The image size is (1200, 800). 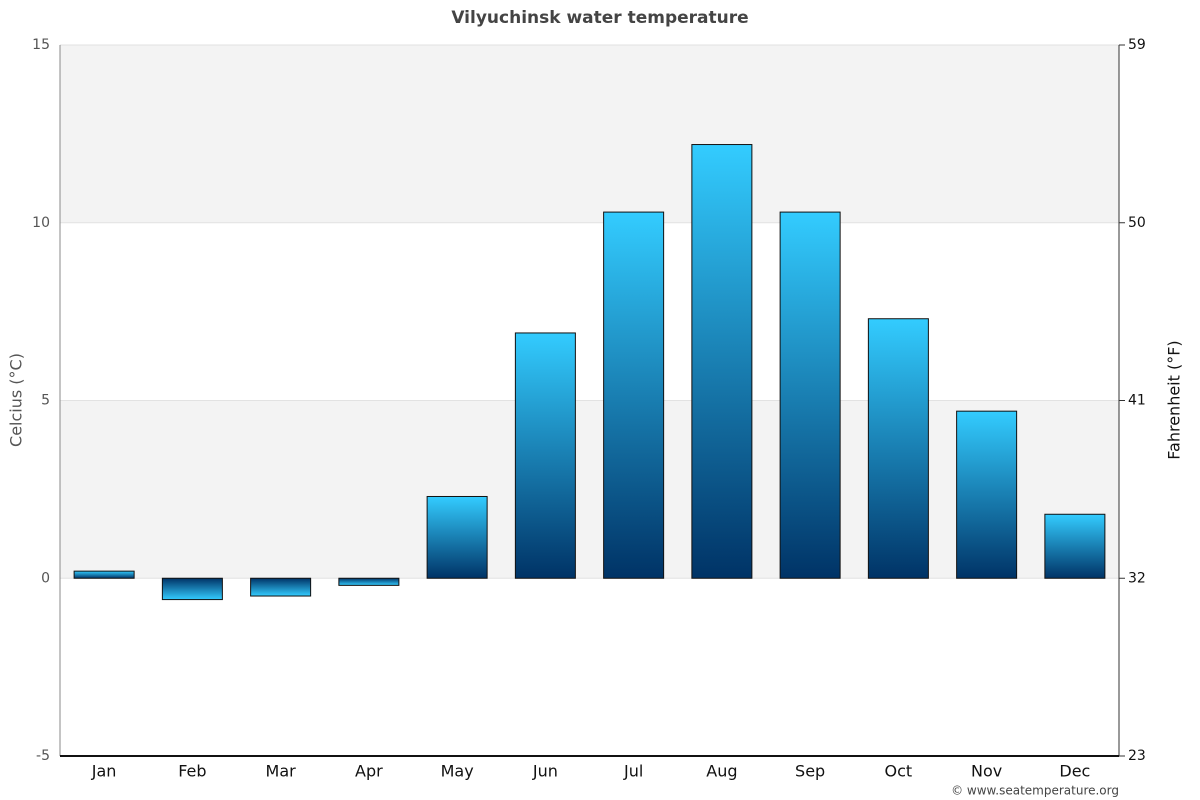 What do you see at coordinates (545, 771) in the screenshot?
I see `x-tick-label: Jun` at bounding box center [545, 771].